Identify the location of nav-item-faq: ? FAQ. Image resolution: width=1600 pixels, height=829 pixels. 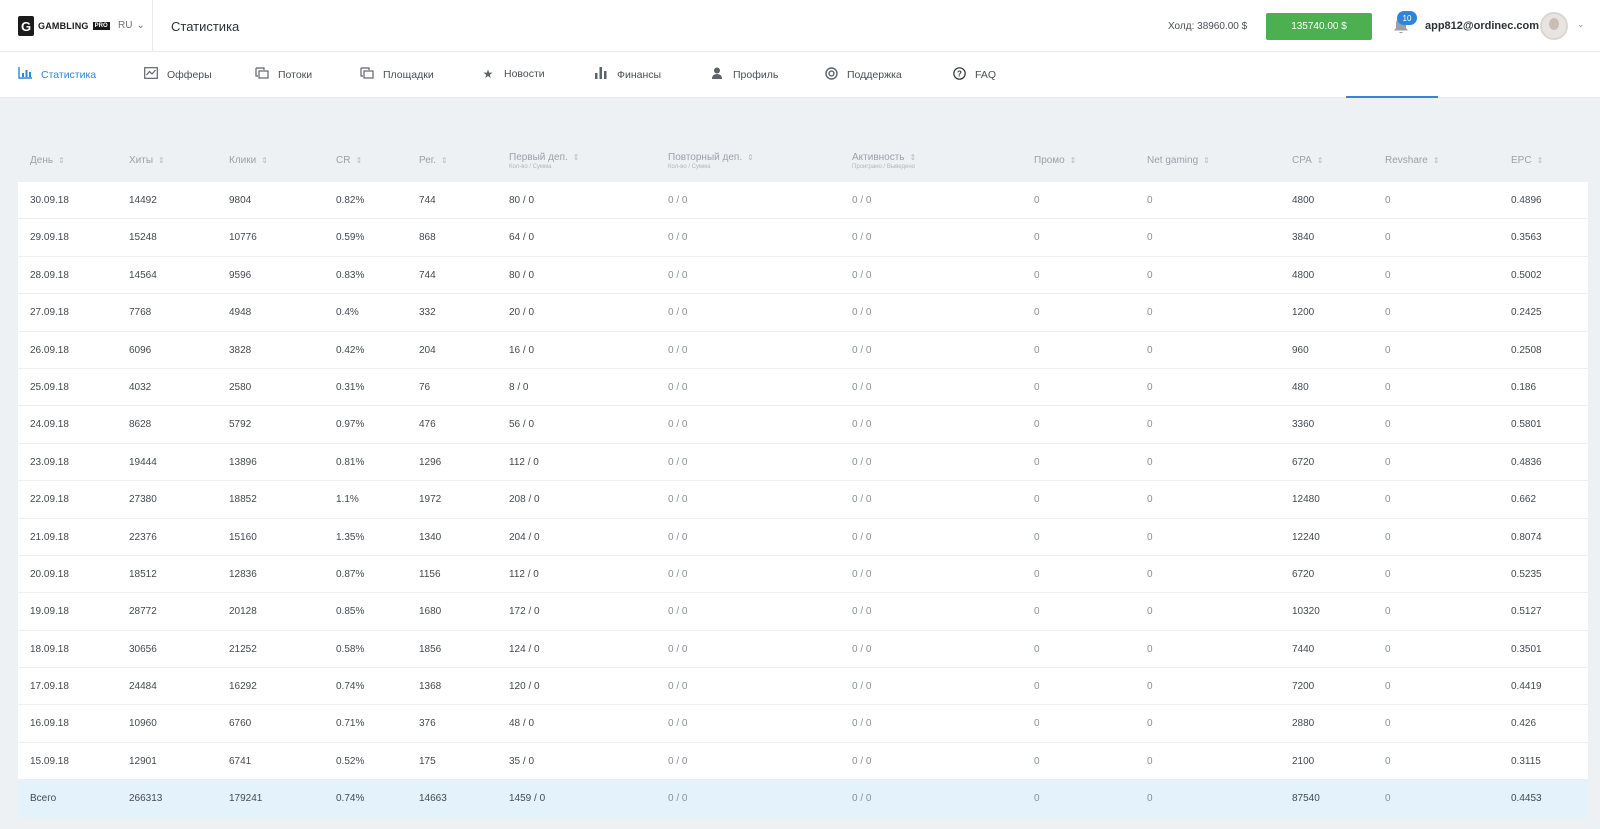
(974, 75).